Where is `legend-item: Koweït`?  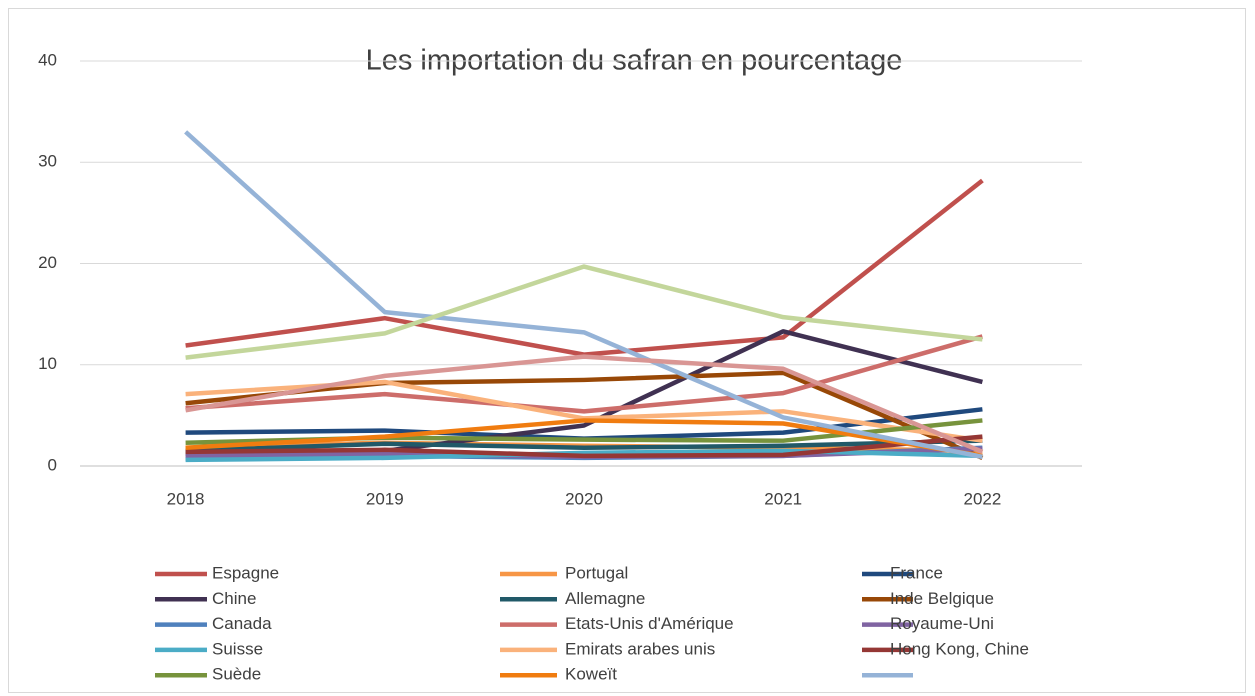 legend-item: Koweït is located at coordinates (558, 674).